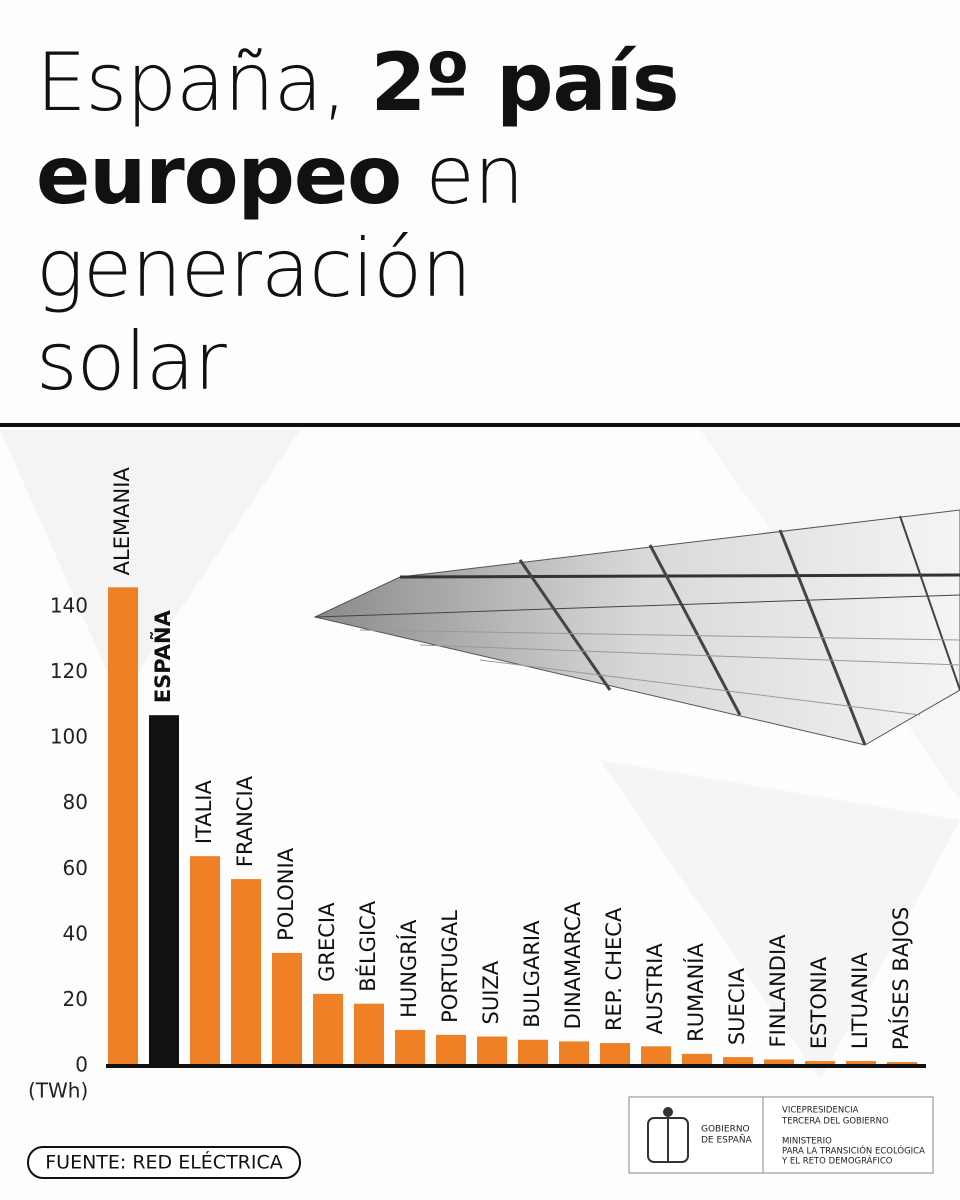 This screenshot has width=960, height=1200. I want to click on category-label: SUIZA, so click(491, 992).